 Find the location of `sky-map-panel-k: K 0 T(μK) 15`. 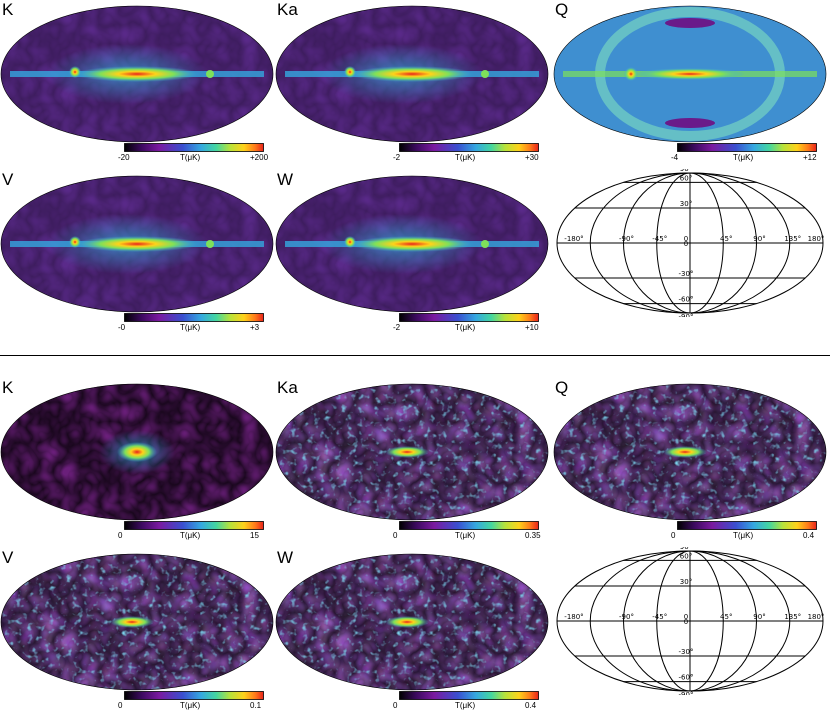

sky-map-panel-k: K 0 T(μK) 15 is located at coordinates (138, 462).